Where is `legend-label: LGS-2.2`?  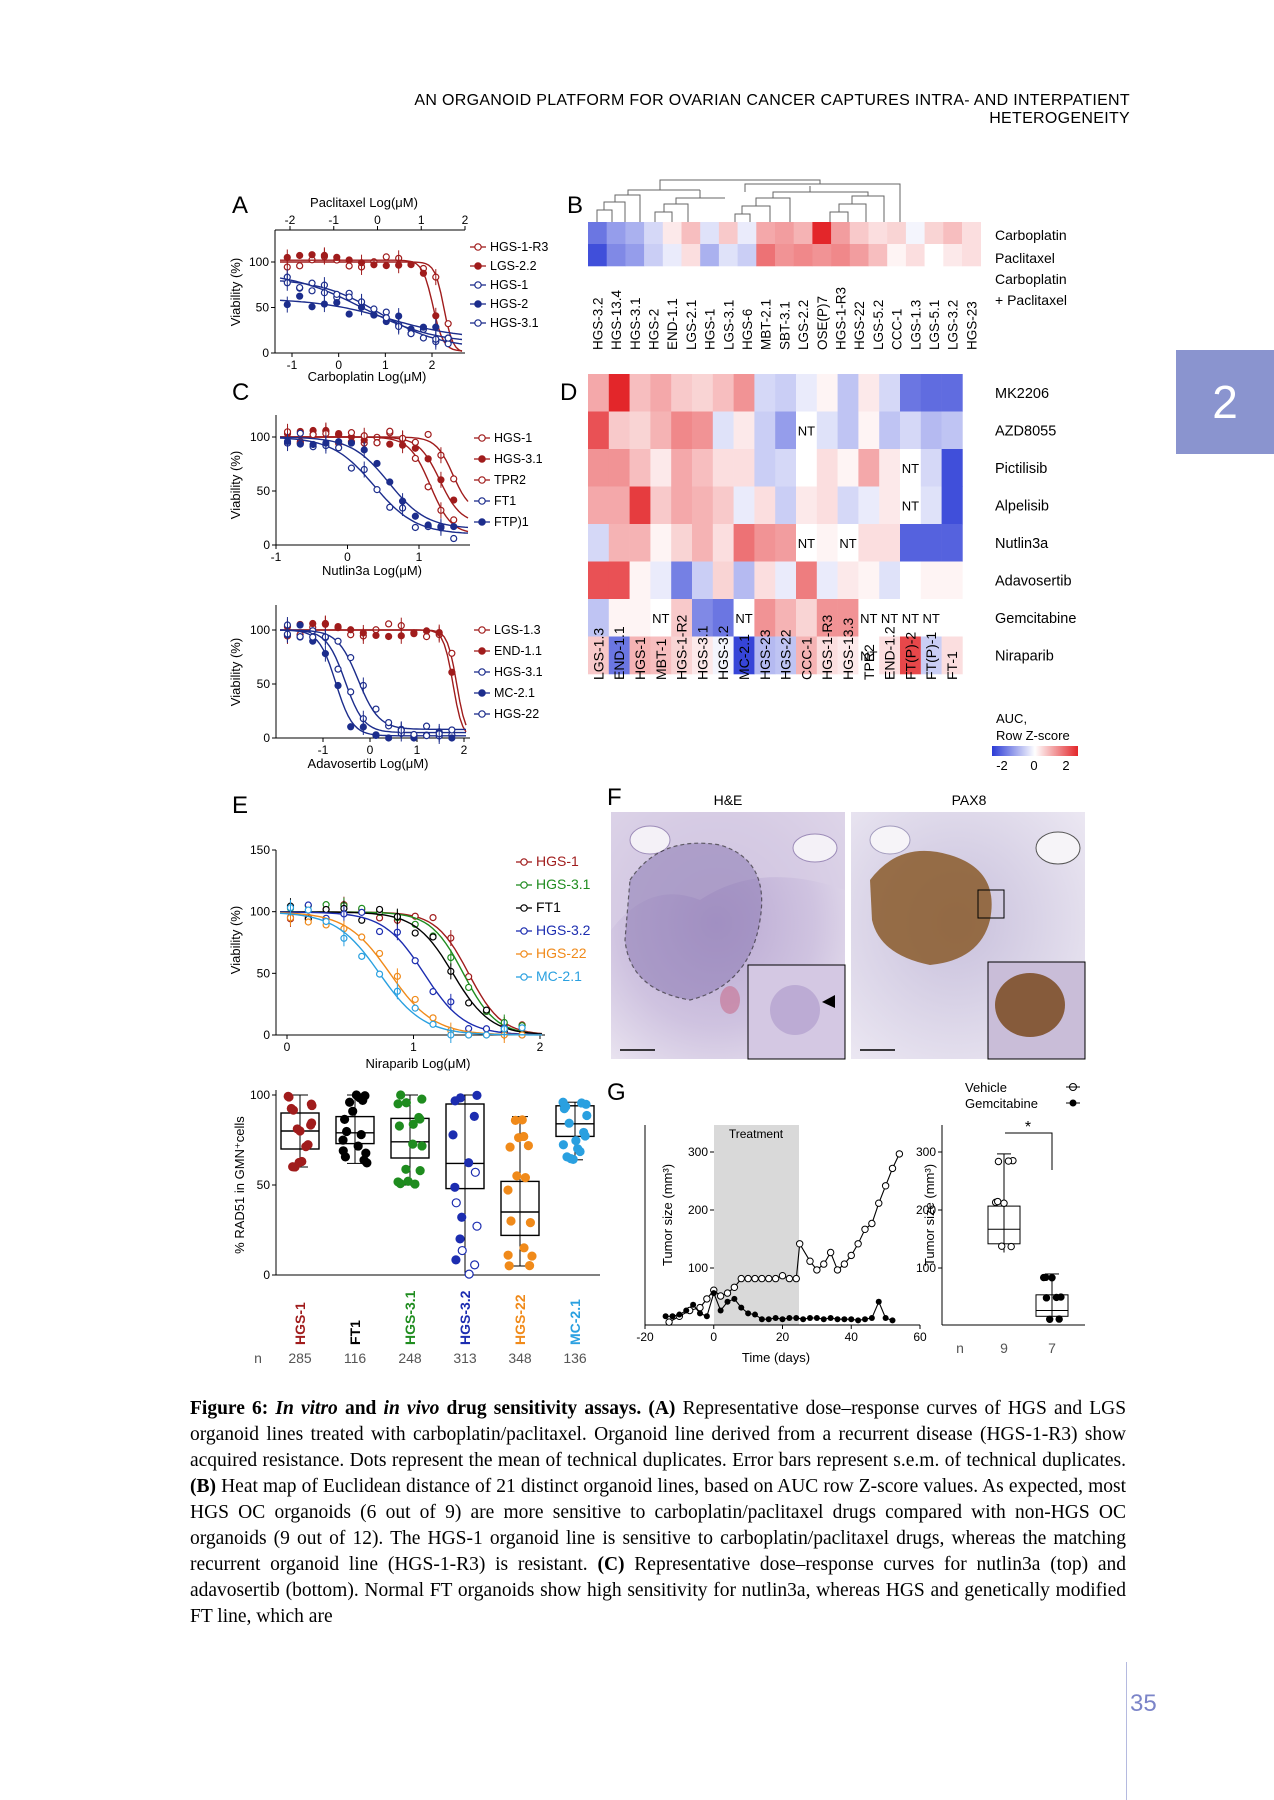 legend-label: LGS-2.2 is located at coordinates (513, 266).